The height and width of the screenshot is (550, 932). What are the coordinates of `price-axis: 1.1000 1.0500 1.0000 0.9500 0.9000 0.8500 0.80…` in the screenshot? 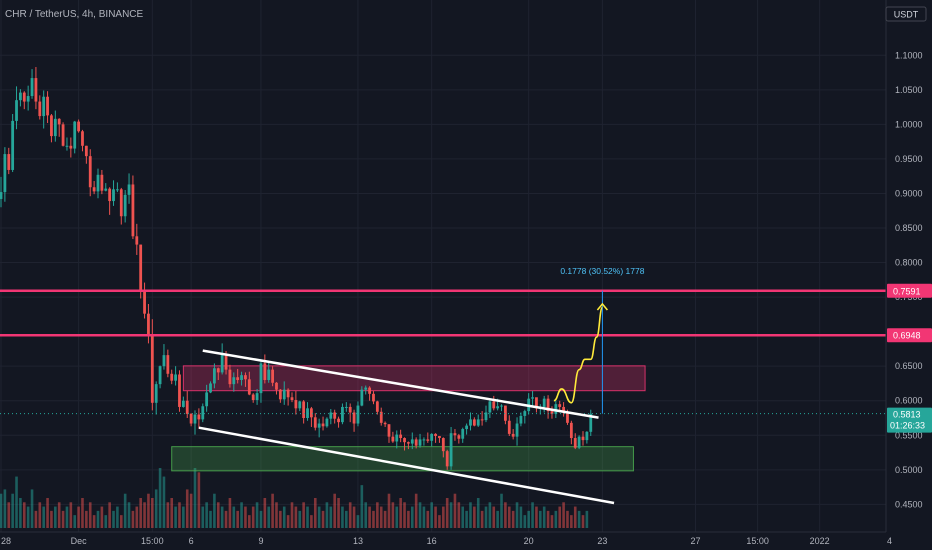 It's located at (908, 275).